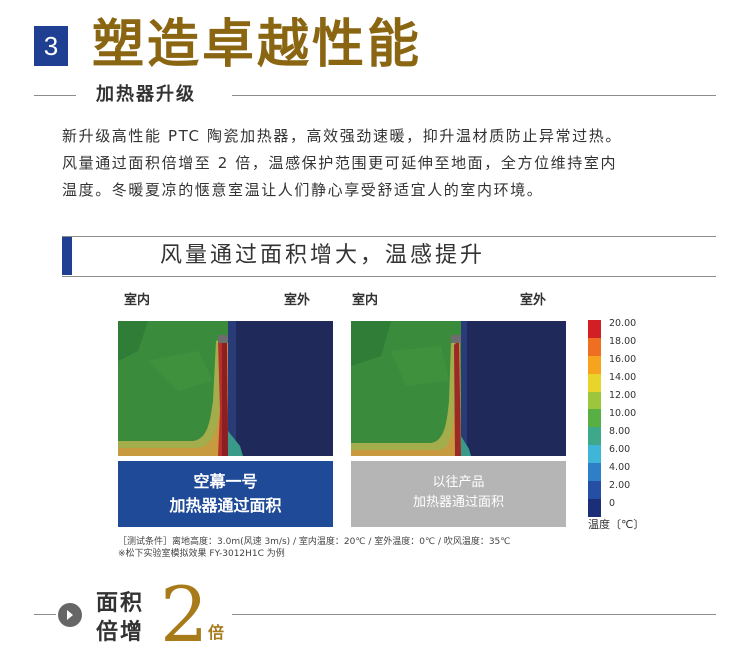  I want to click on banner-top-rule, so click(389, 236).